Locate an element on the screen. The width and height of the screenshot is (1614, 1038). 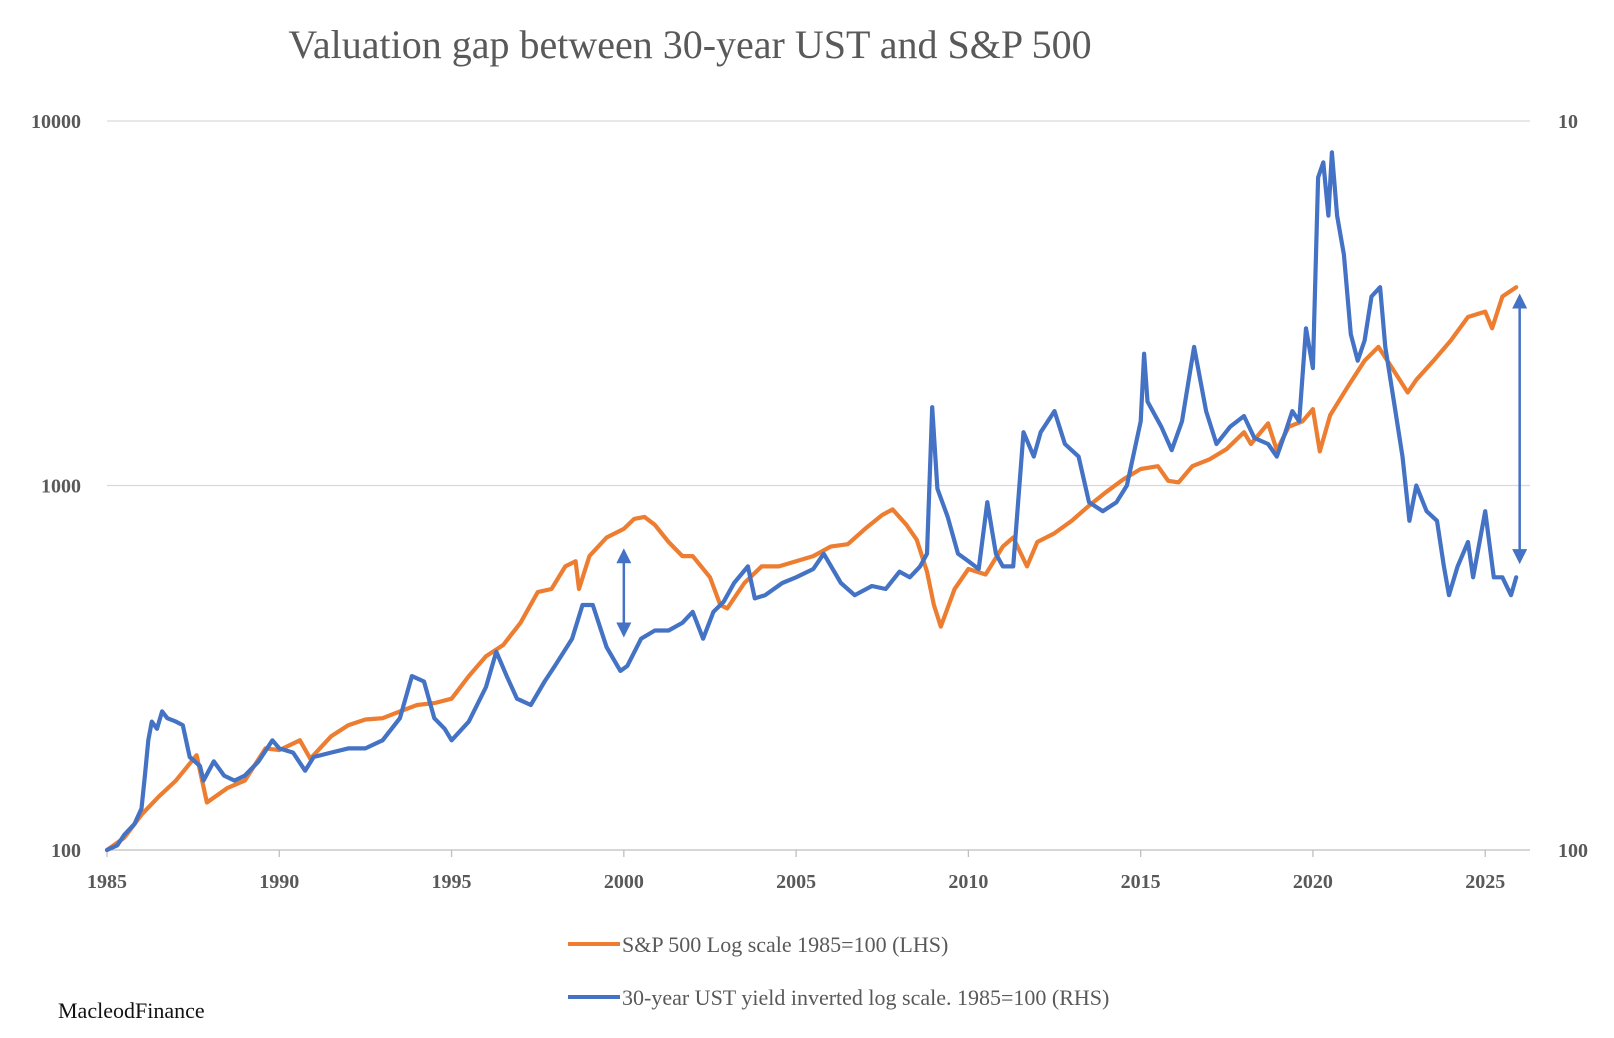
source-label: MacleodFinance is located at coordinates (131, 1010).